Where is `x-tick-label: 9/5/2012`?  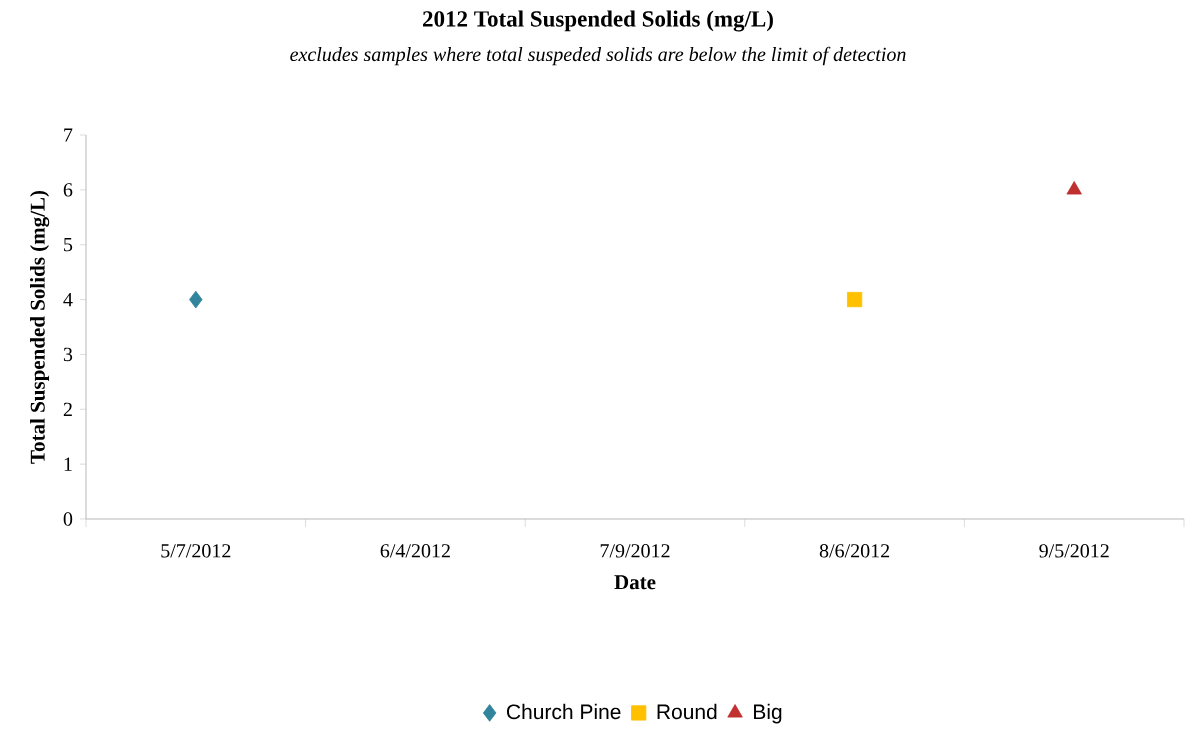
x-tick-label: 9/5/2012 is located at coordinates (1074, 551).